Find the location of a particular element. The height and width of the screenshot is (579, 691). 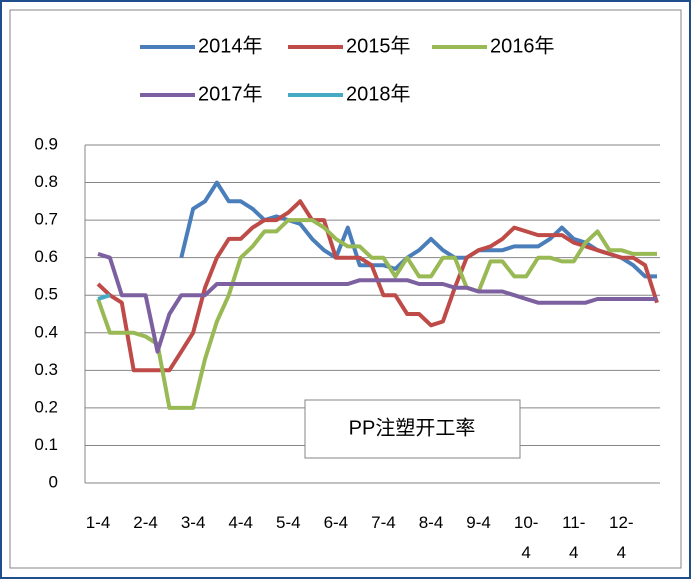

x-tick-label: 8-4 is located at coordinates (431, 522).